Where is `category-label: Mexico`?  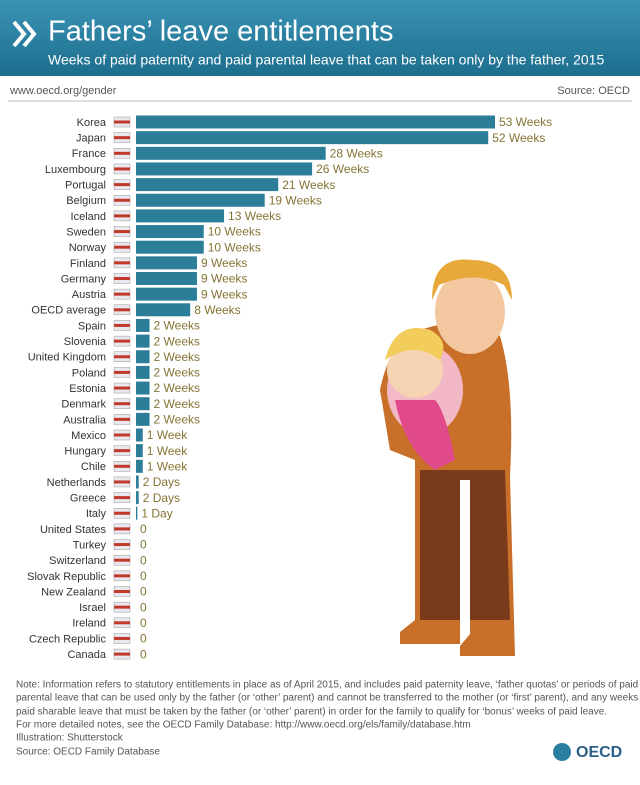
category-label: Mexico is located at coordinates (88, 436).